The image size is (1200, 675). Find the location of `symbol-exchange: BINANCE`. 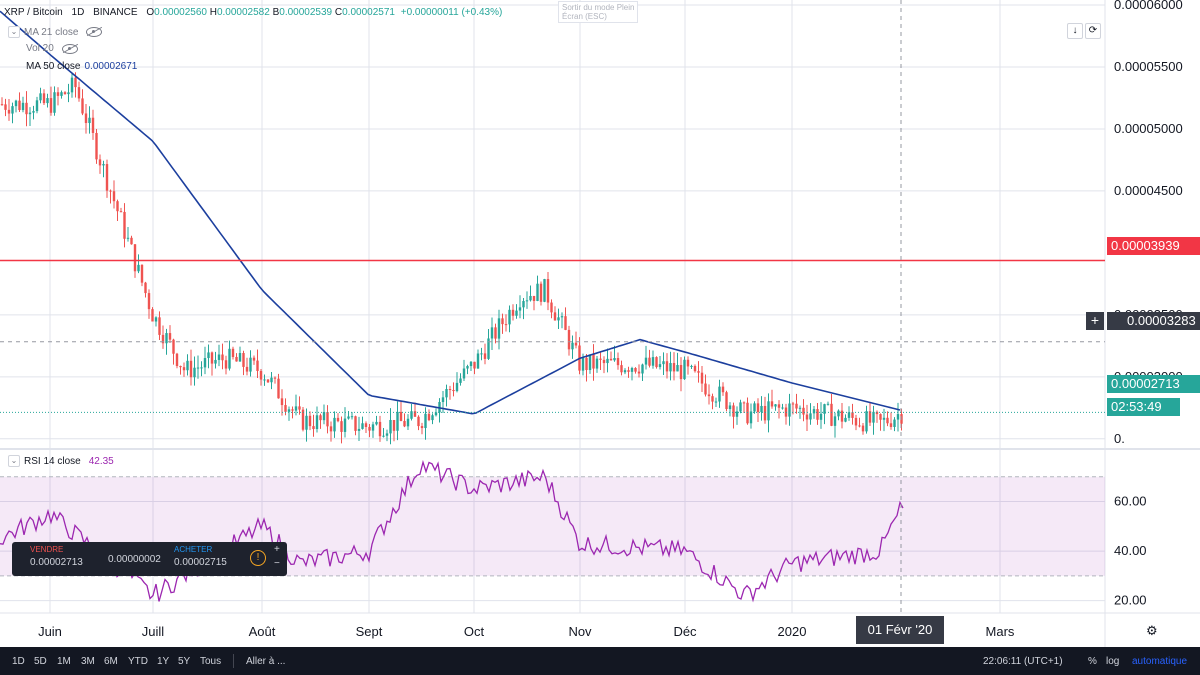

symbol-exchange: BINANCE is located at coordinates (115, 12).